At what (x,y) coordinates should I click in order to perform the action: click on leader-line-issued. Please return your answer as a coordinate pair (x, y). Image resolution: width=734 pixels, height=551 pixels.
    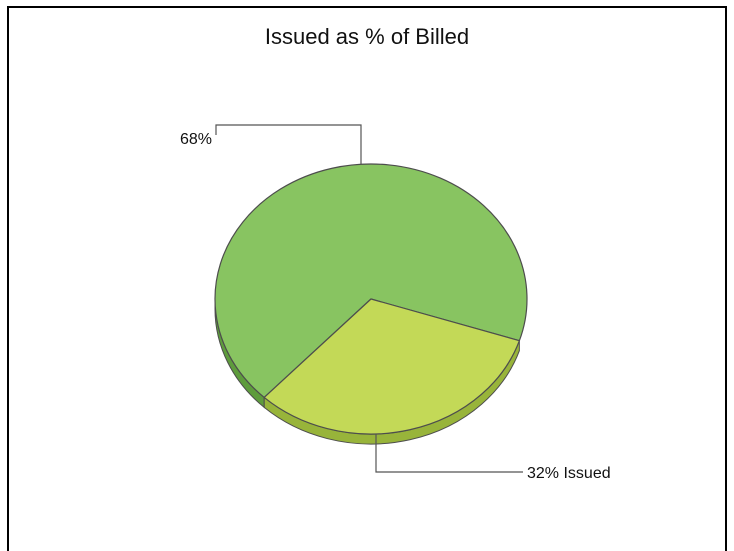
    Looking at the image, I should click on (449, 453).